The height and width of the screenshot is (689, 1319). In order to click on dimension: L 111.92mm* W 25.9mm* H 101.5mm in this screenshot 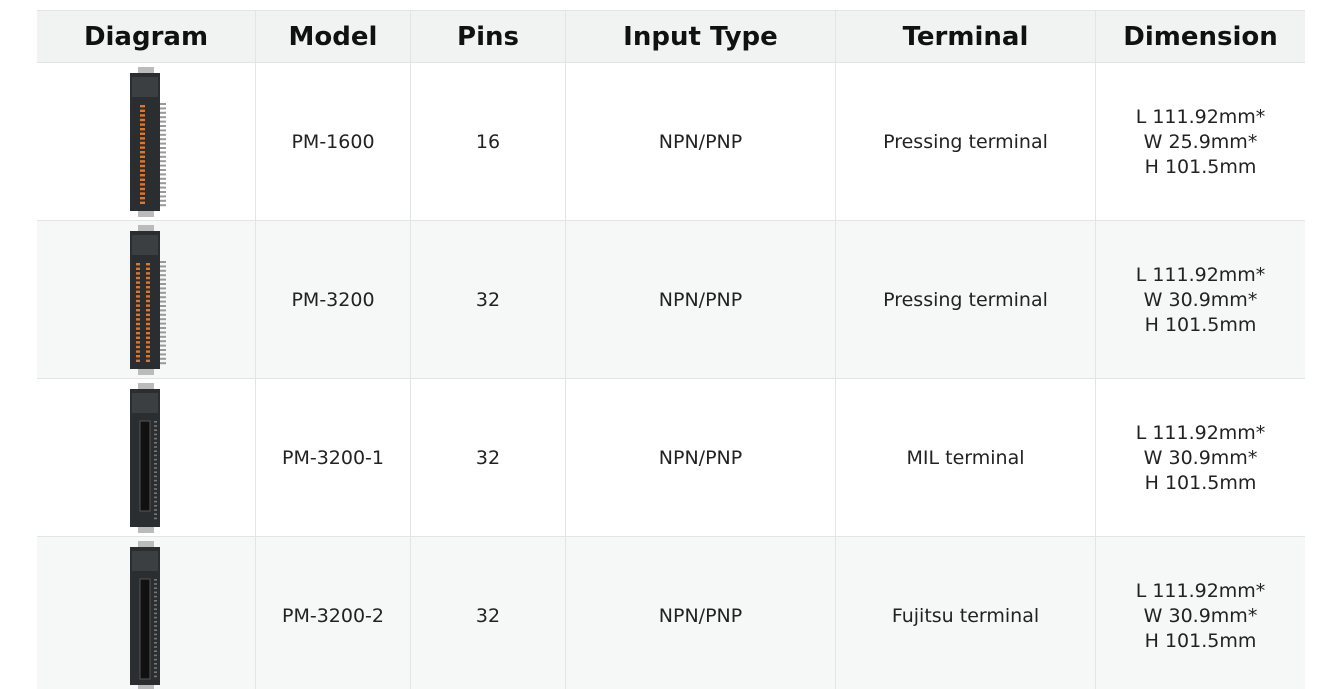, I will do `click(1201, 142)`.